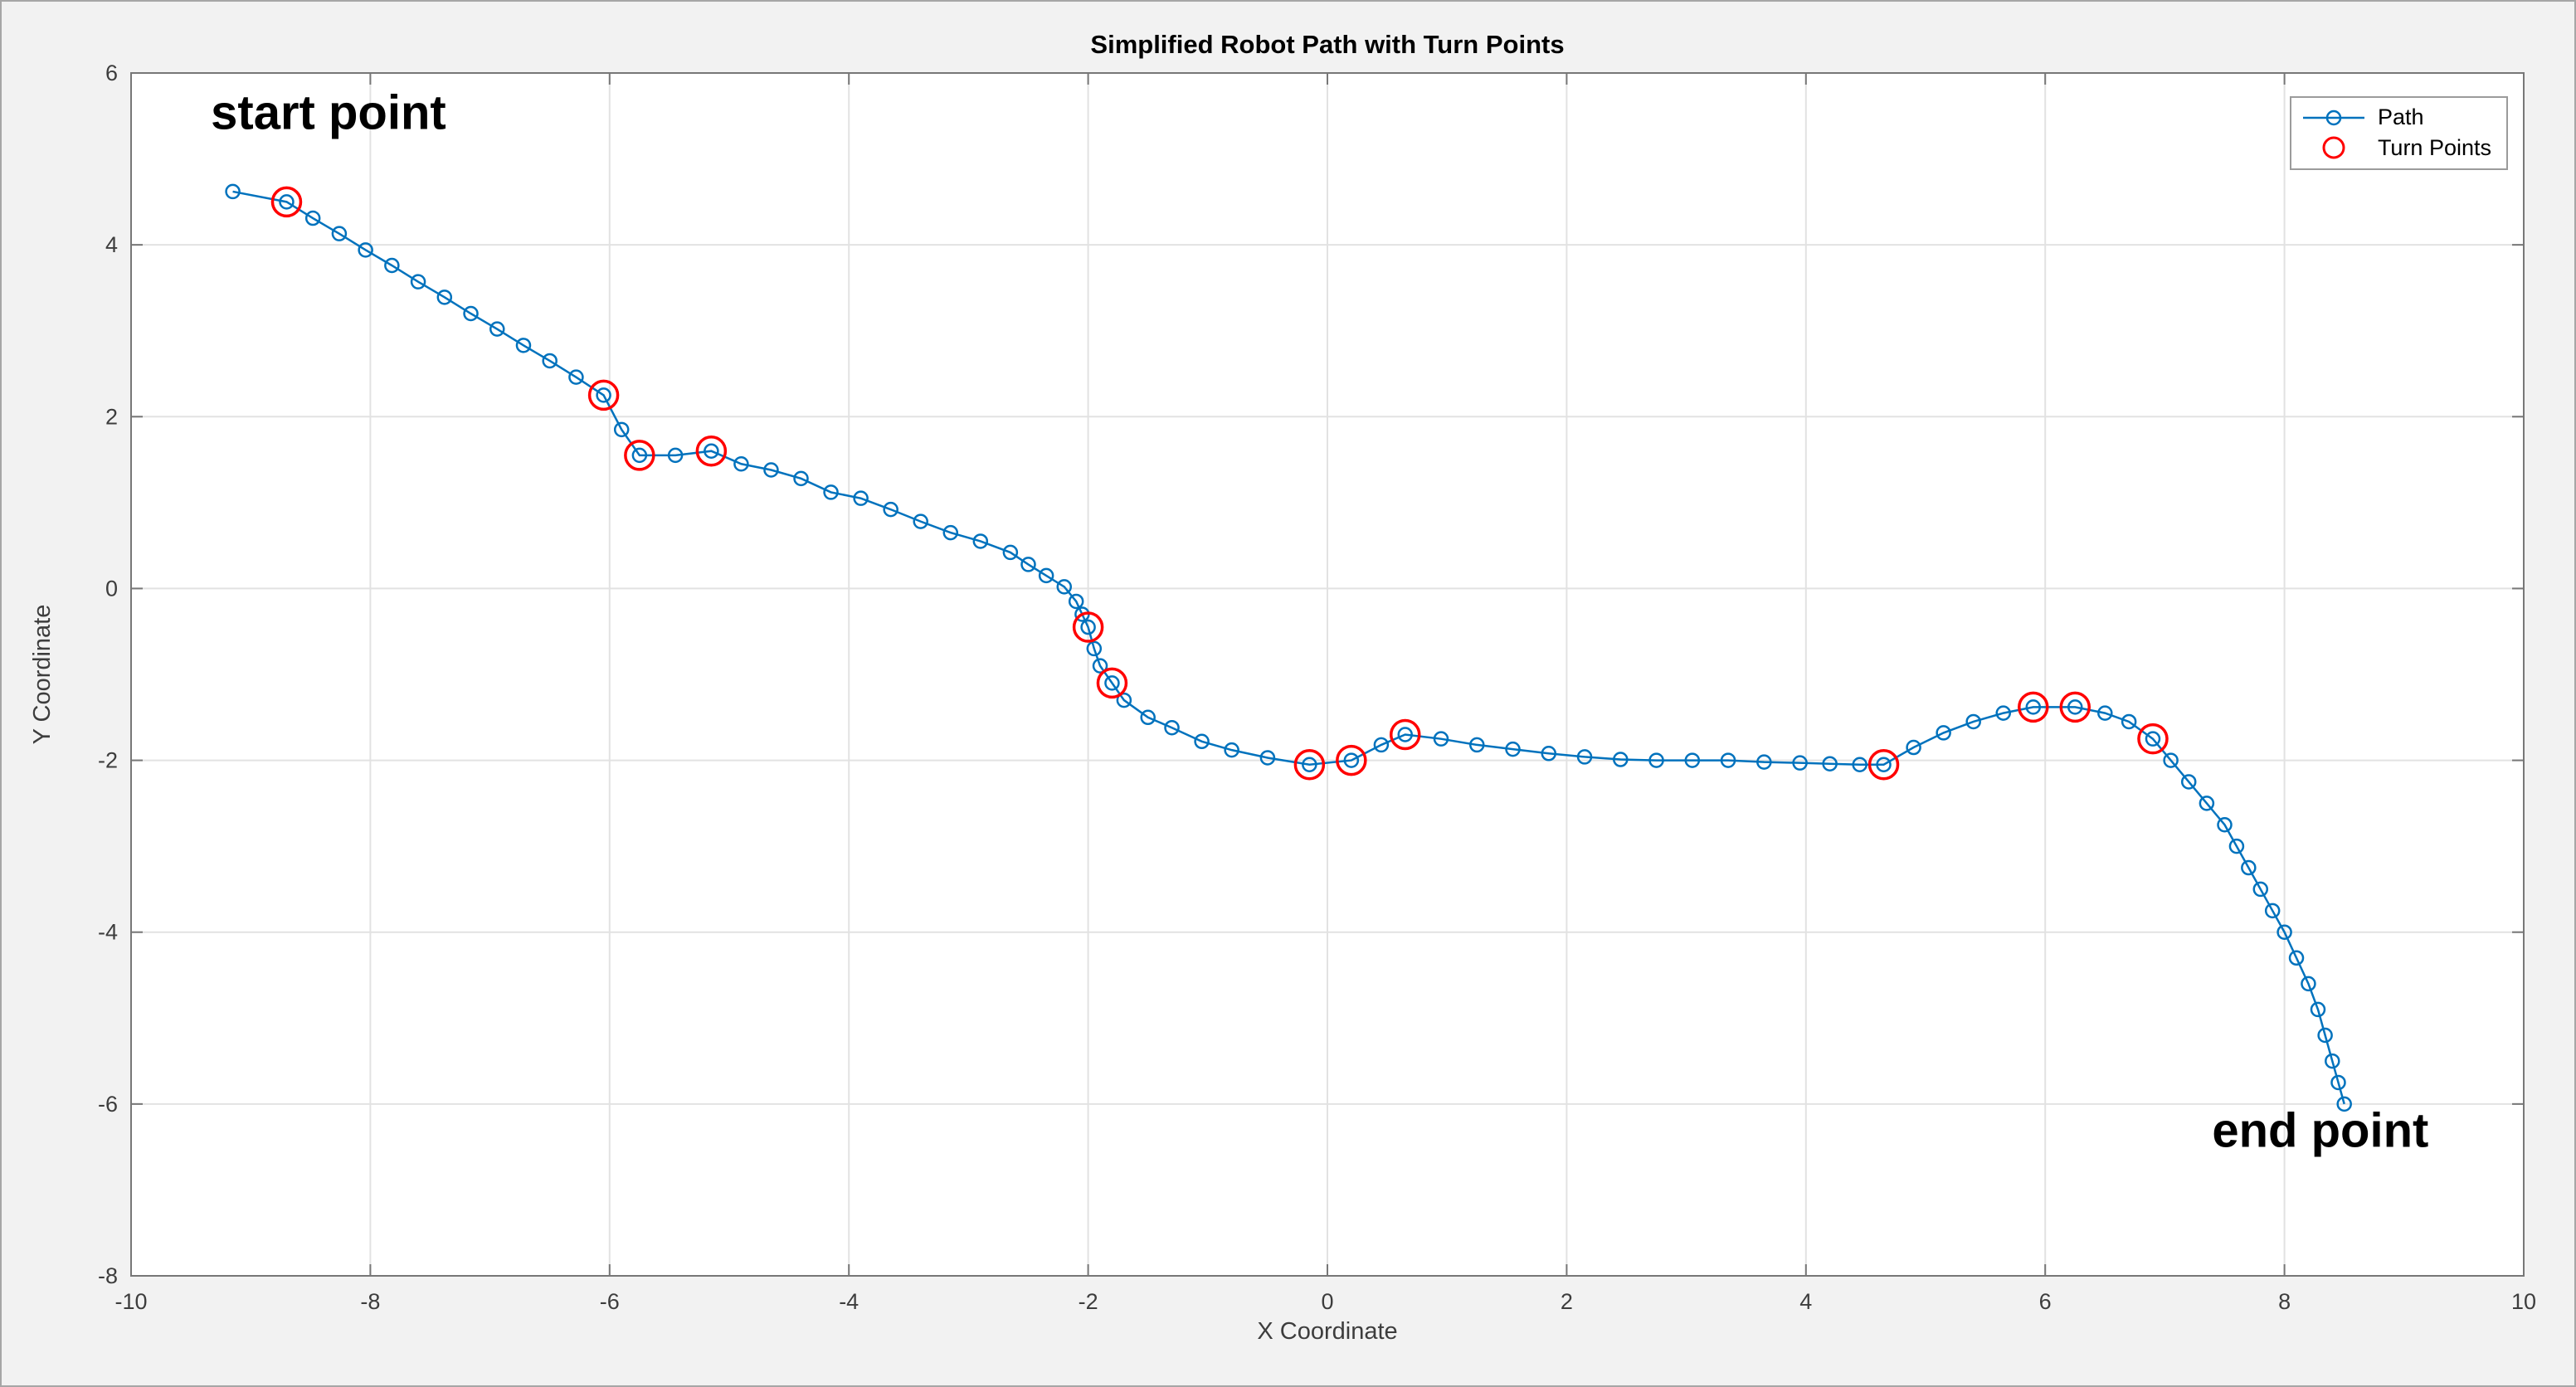 This screenshot has height=1387, width=2576. I want to click on y-tick-label: 6, so click(111, 73).